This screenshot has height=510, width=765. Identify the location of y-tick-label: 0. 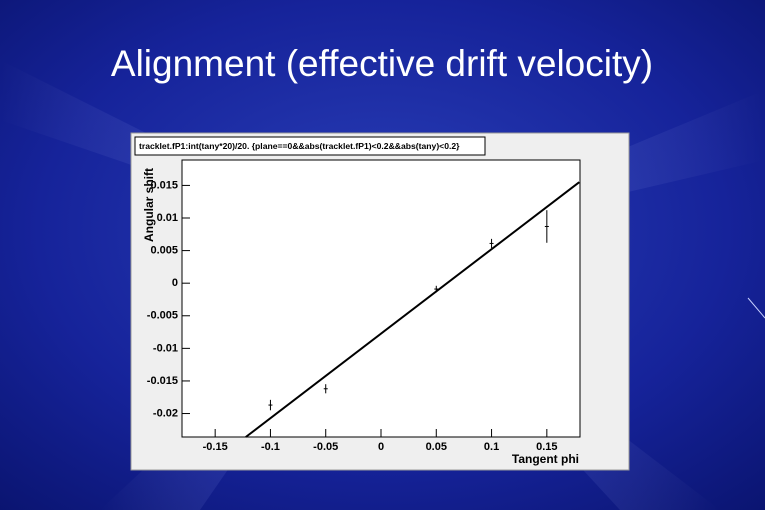
(175, 283).